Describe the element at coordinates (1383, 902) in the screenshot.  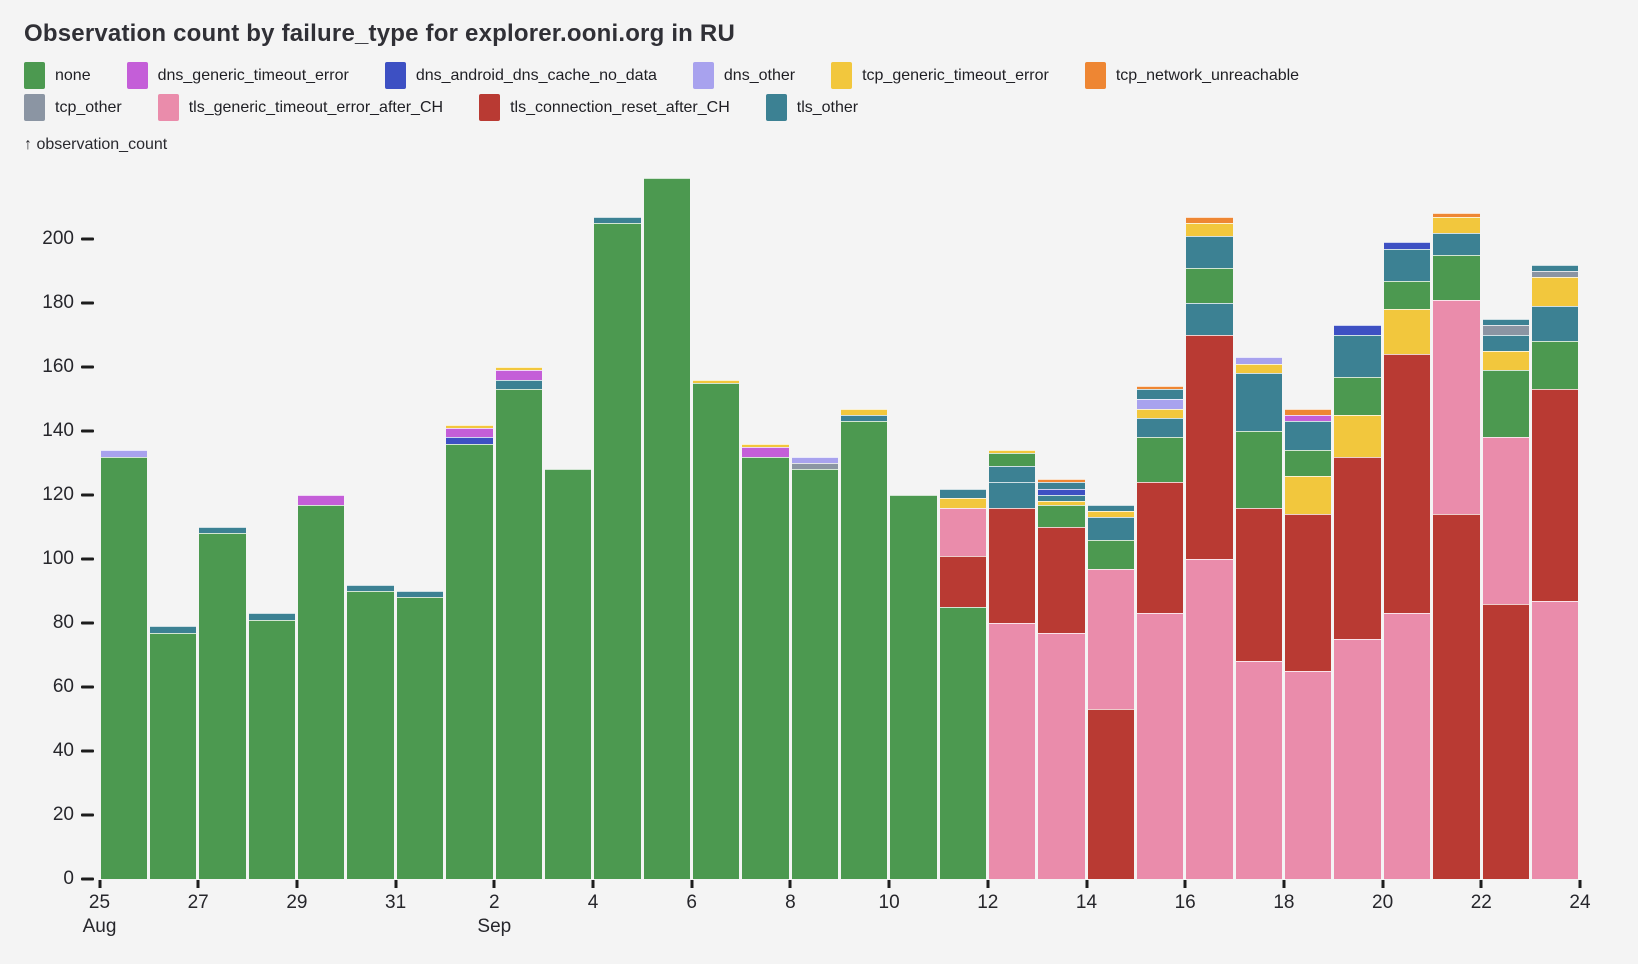
I see `x-tick-label-20: 20` at that location.